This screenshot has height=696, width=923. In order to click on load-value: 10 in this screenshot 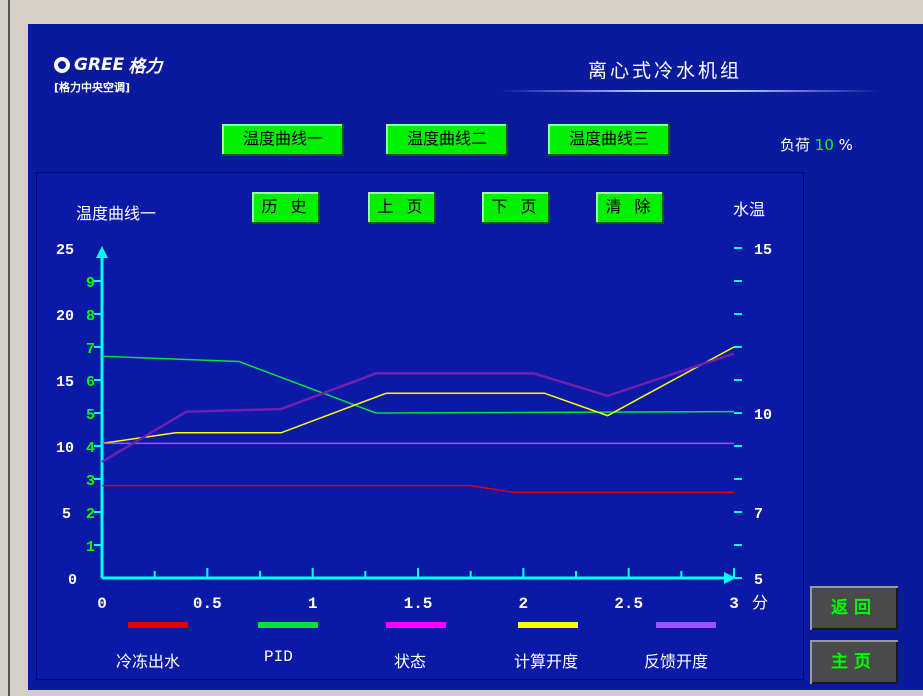, I will do `click(824, 145)`.